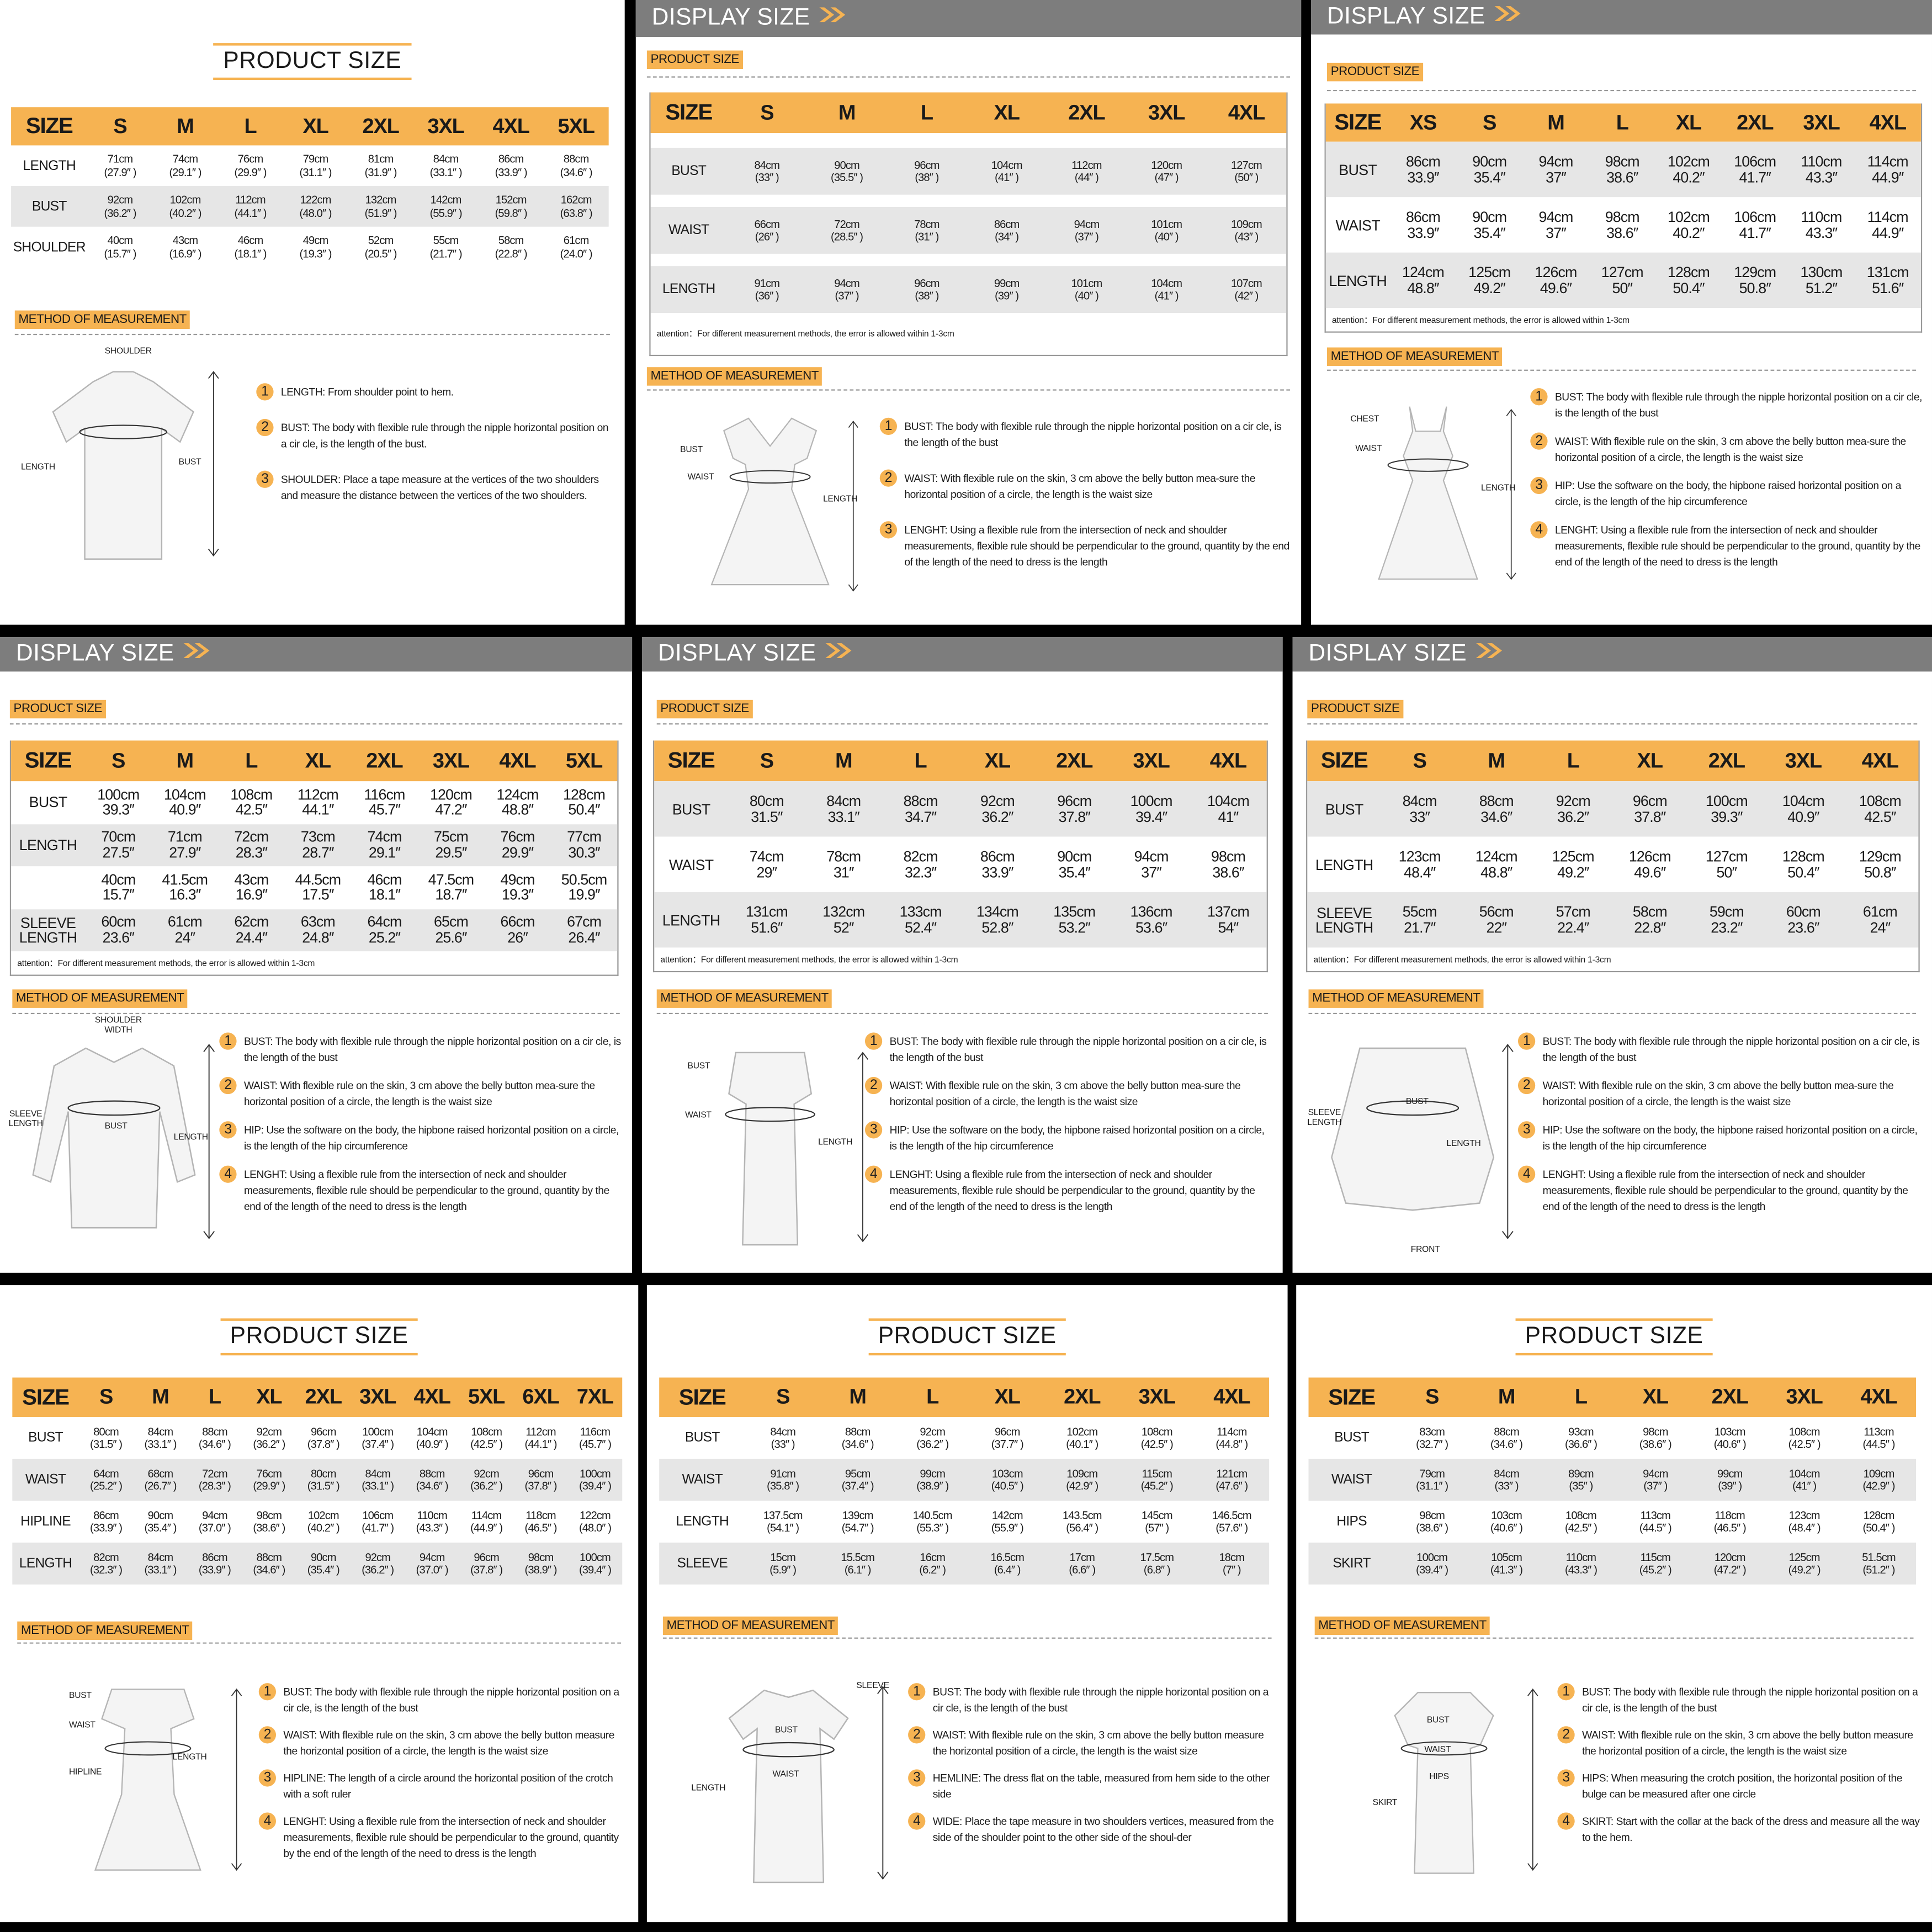 The image size is (1932, 1932). What do you see at coordinates (927, 165) in the screenshot?
I see `value-cm: 96cm` at bounding box center [927, 165].